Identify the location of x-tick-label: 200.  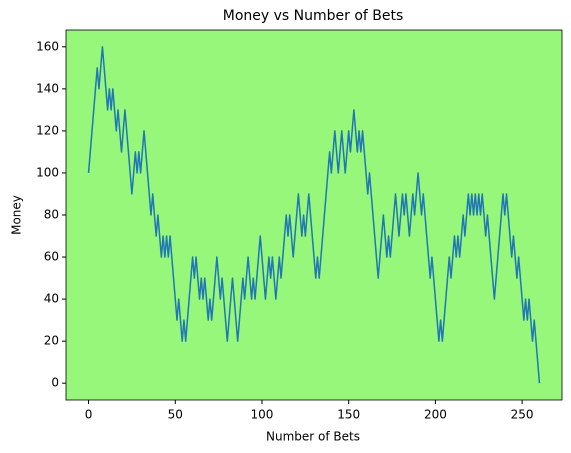
(435, 415).